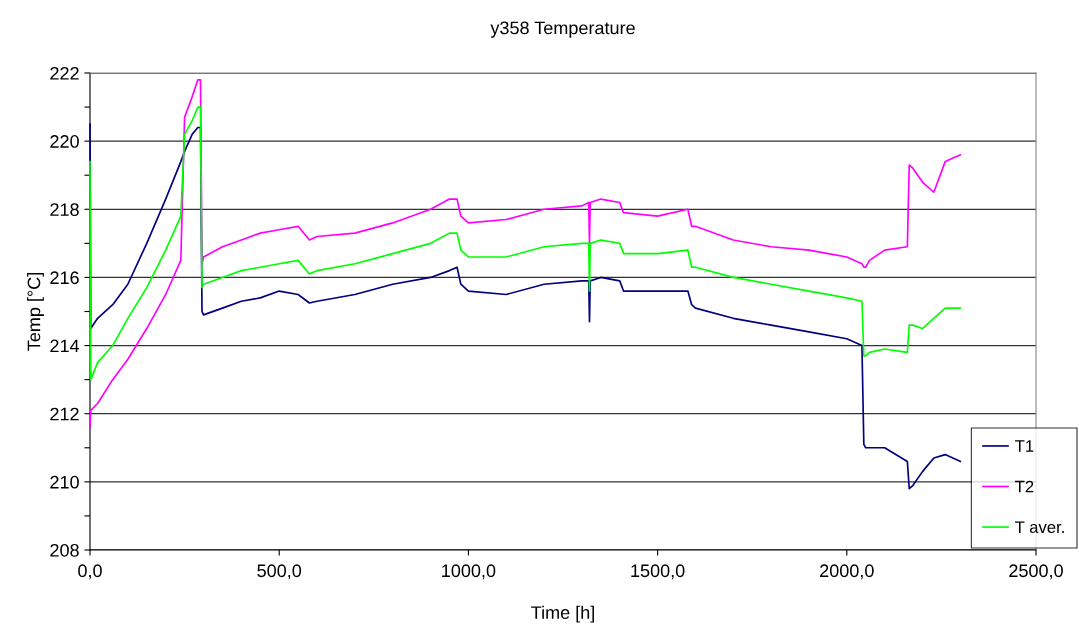 The height and width of the screenshot is (634, 1079). Describe the element at coordinates (64, 414) in the screenshot. I see `y-tick-label: 212` at that location.